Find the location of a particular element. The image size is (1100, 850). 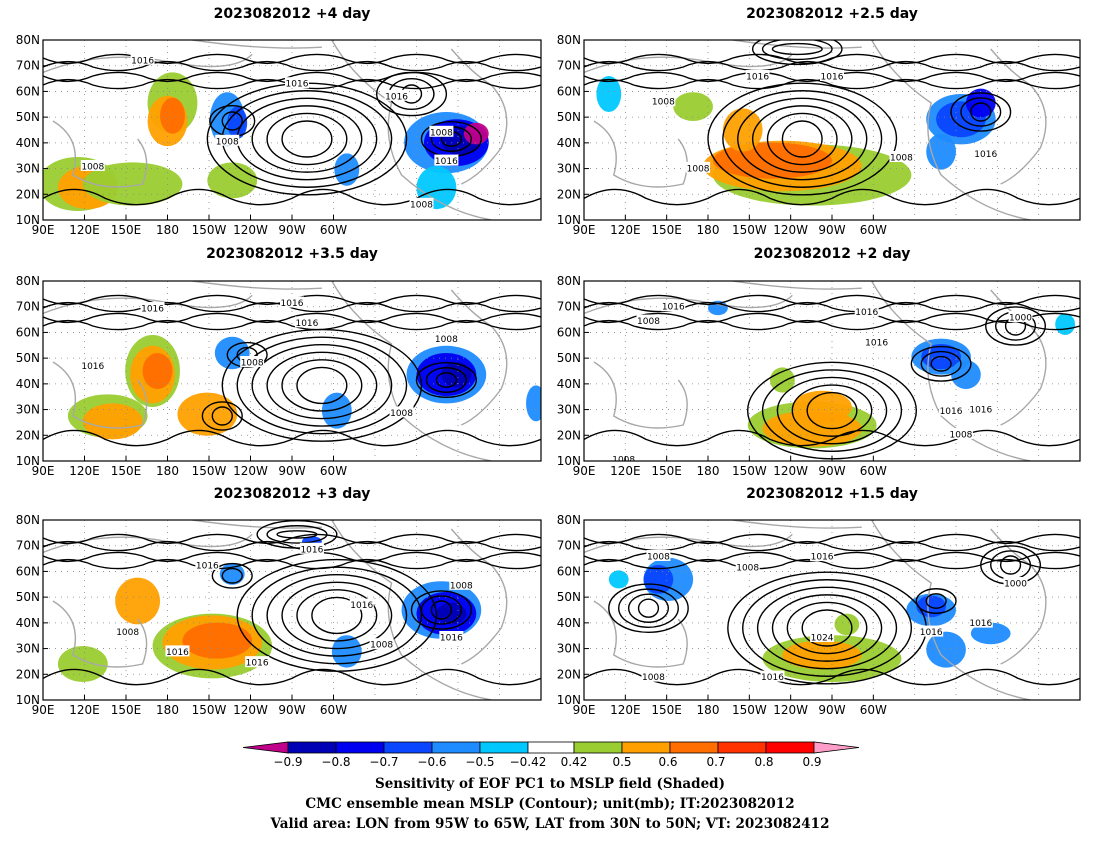

colorbar-label-12: 0.9 is located at coordinates (812, 762).